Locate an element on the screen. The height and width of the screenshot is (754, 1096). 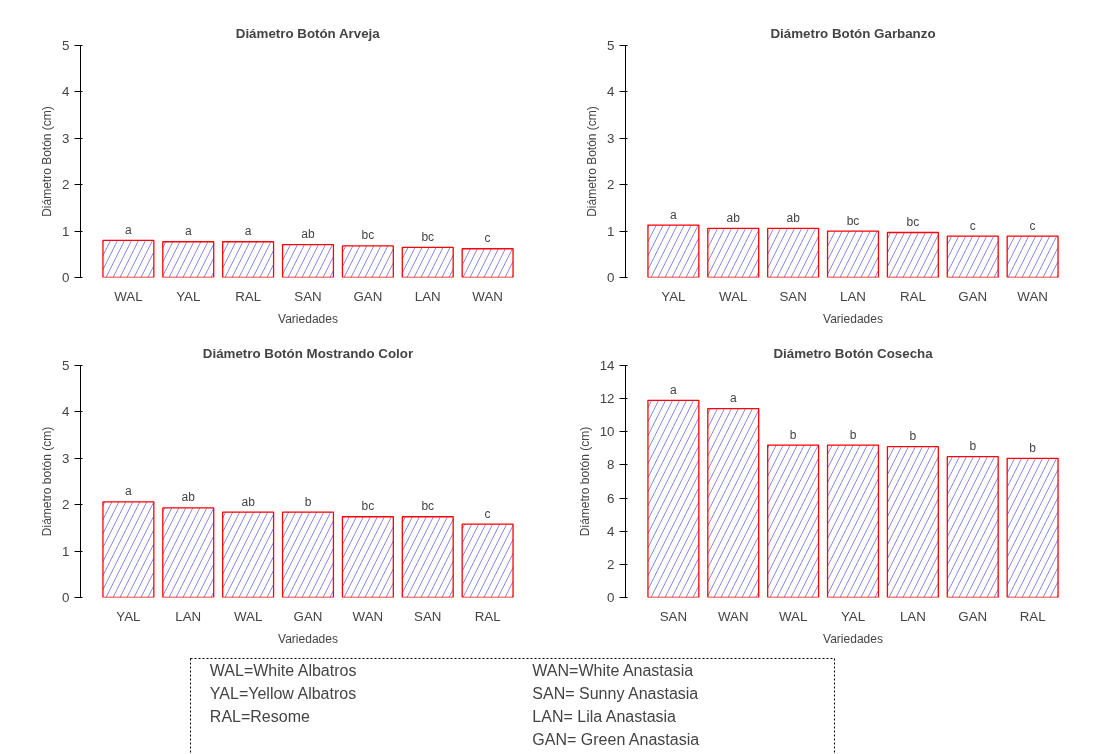
text: YAL=Yellow Albatros is located at coordinates (283, 693).